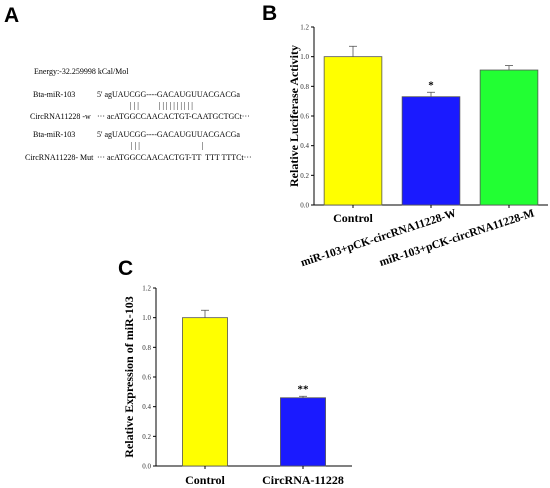 The width and height of the screenshot is (550, 488). I want to click on y-axis-title: Relative Luciferase Activity, so click(294, 116).